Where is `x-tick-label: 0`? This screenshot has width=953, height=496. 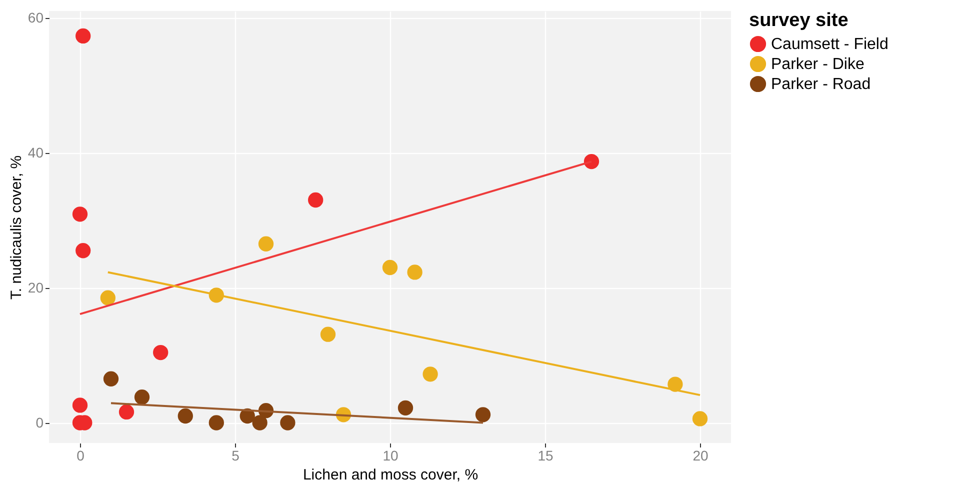 x-tick-label: 0 is located at coordinates (80, 456).